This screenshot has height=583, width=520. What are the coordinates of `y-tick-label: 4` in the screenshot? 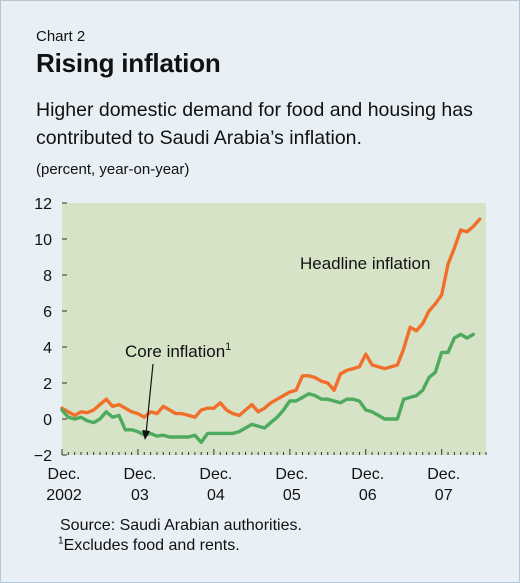 It's located at (47, 348).